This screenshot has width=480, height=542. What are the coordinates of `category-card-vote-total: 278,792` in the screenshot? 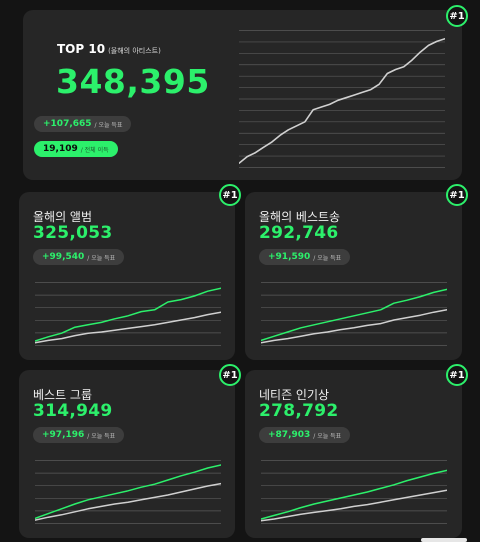 It's located at (299, 411).